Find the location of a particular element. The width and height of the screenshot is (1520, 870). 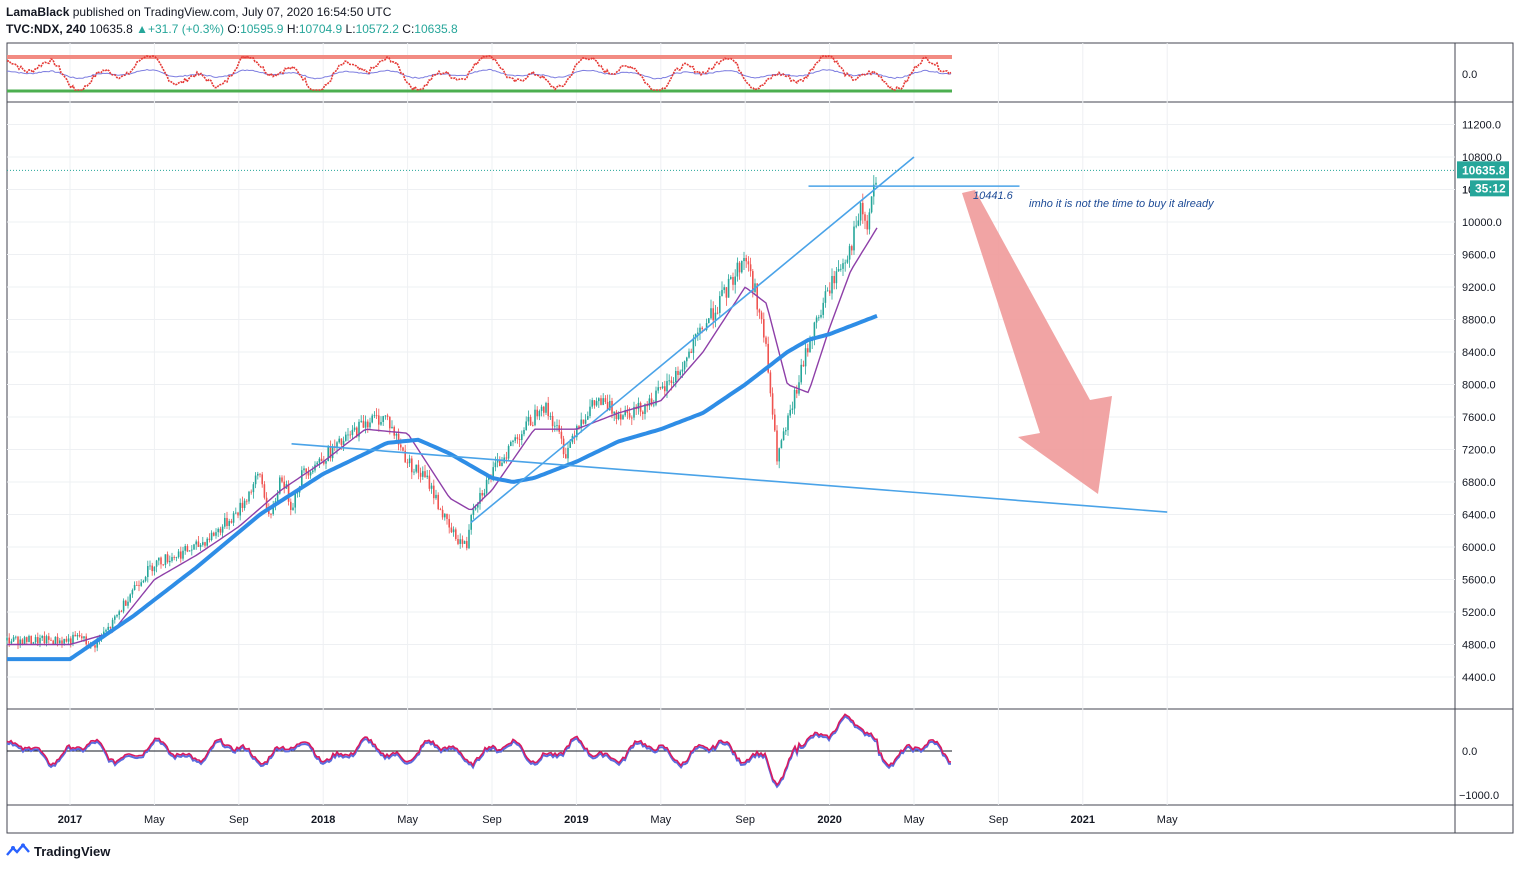

low-value: 10572.2 is located at coordinates (377, 29).